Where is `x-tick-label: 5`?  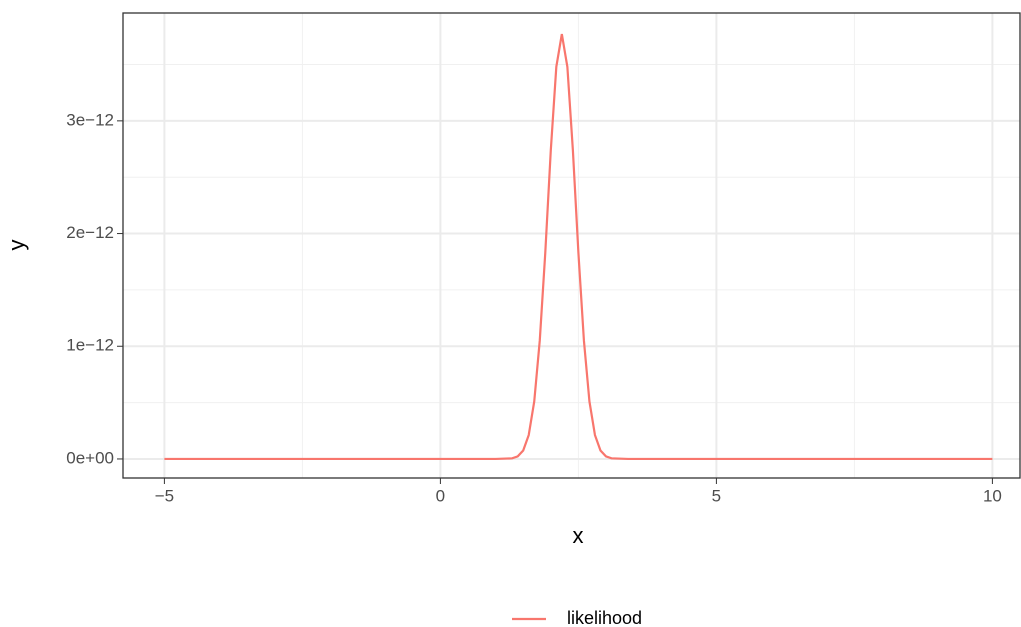
x-tick-label: 5 is located at coordinates (716, 495).